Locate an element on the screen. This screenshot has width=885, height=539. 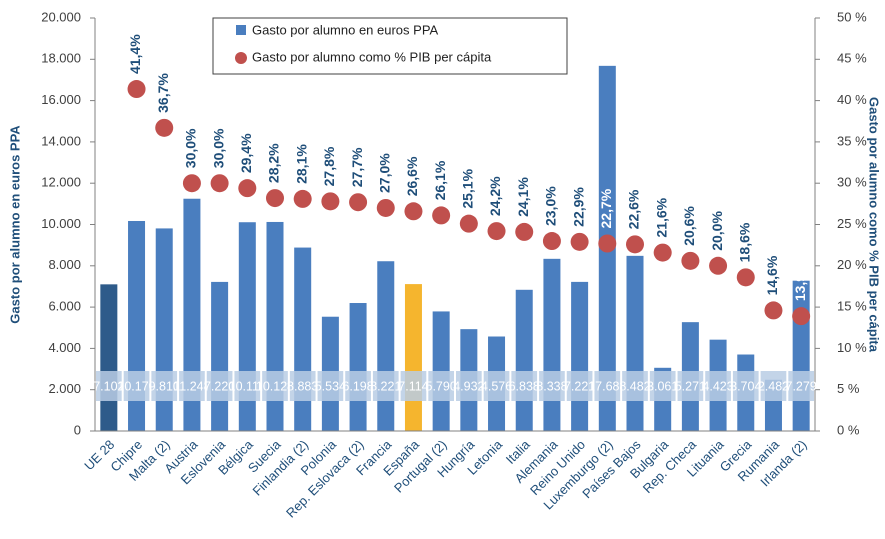
legend-swatch is located at coordinates (241, 58).